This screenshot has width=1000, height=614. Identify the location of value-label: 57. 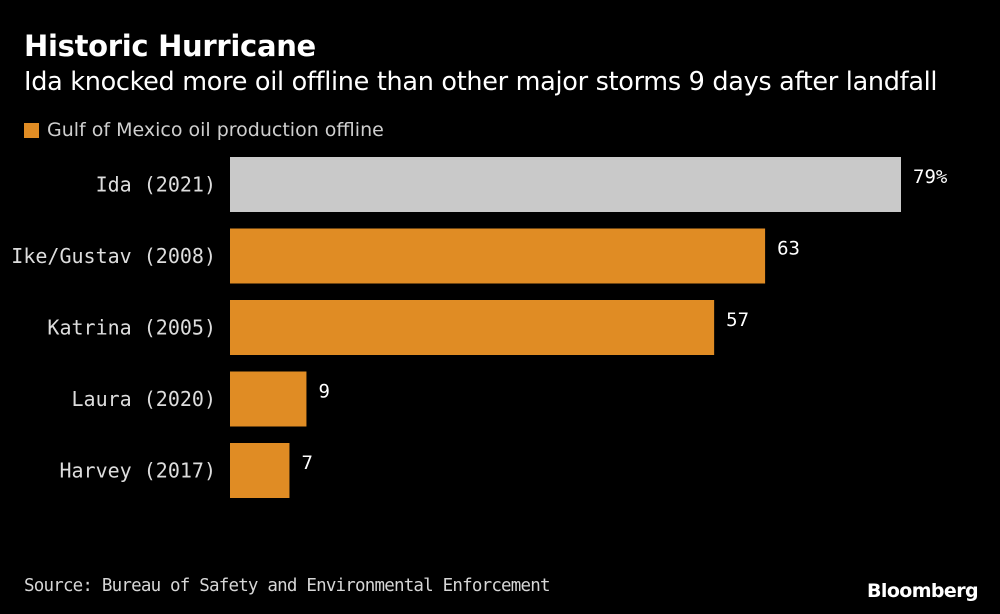
(737, 320).